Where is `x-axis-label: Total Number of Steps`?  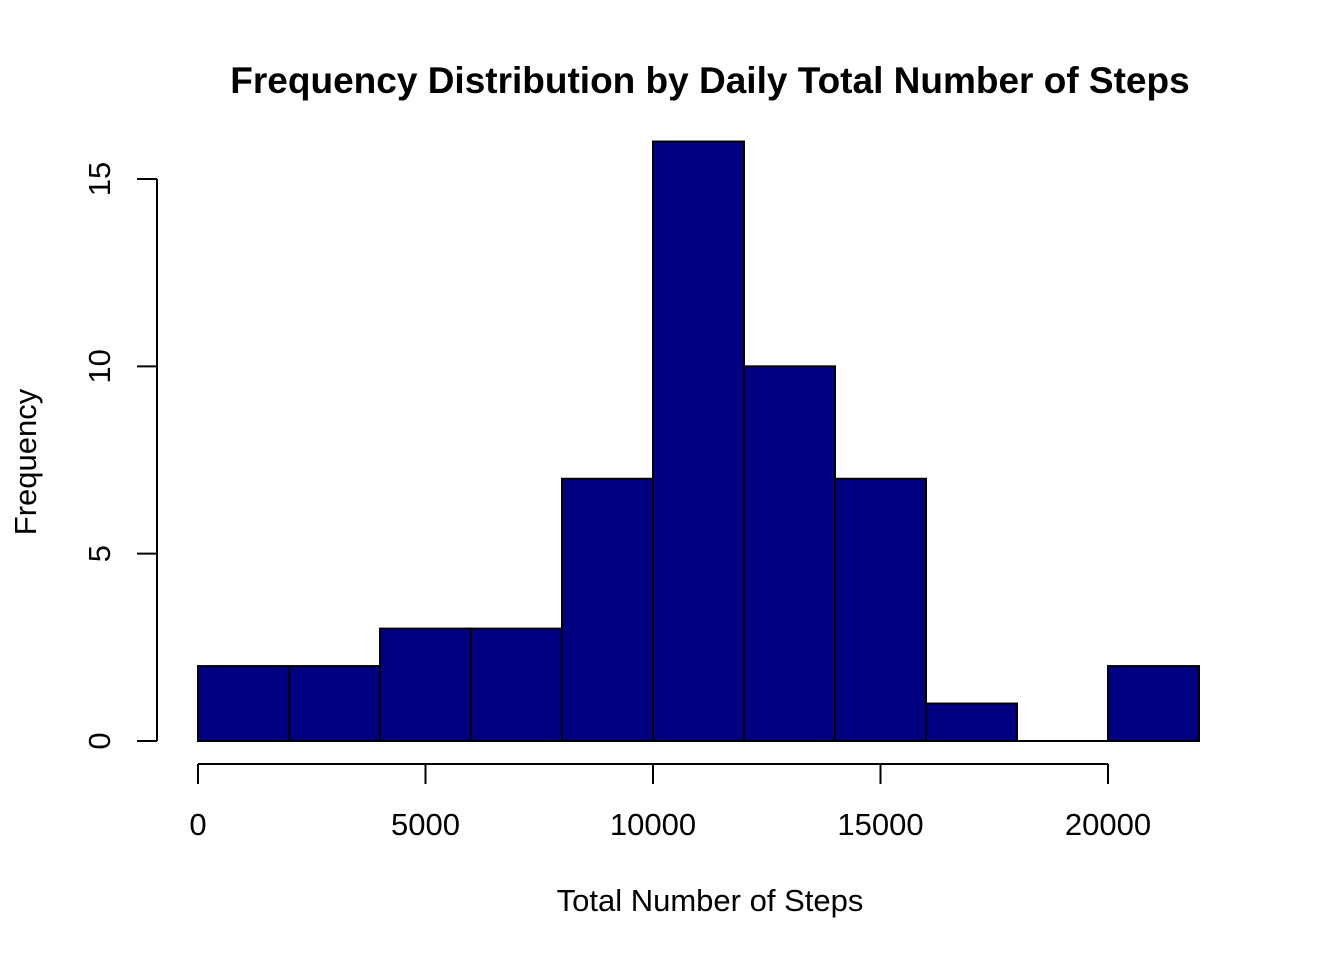
x-axis-label: Total Number of Steps is located at coordinates (710, 900).